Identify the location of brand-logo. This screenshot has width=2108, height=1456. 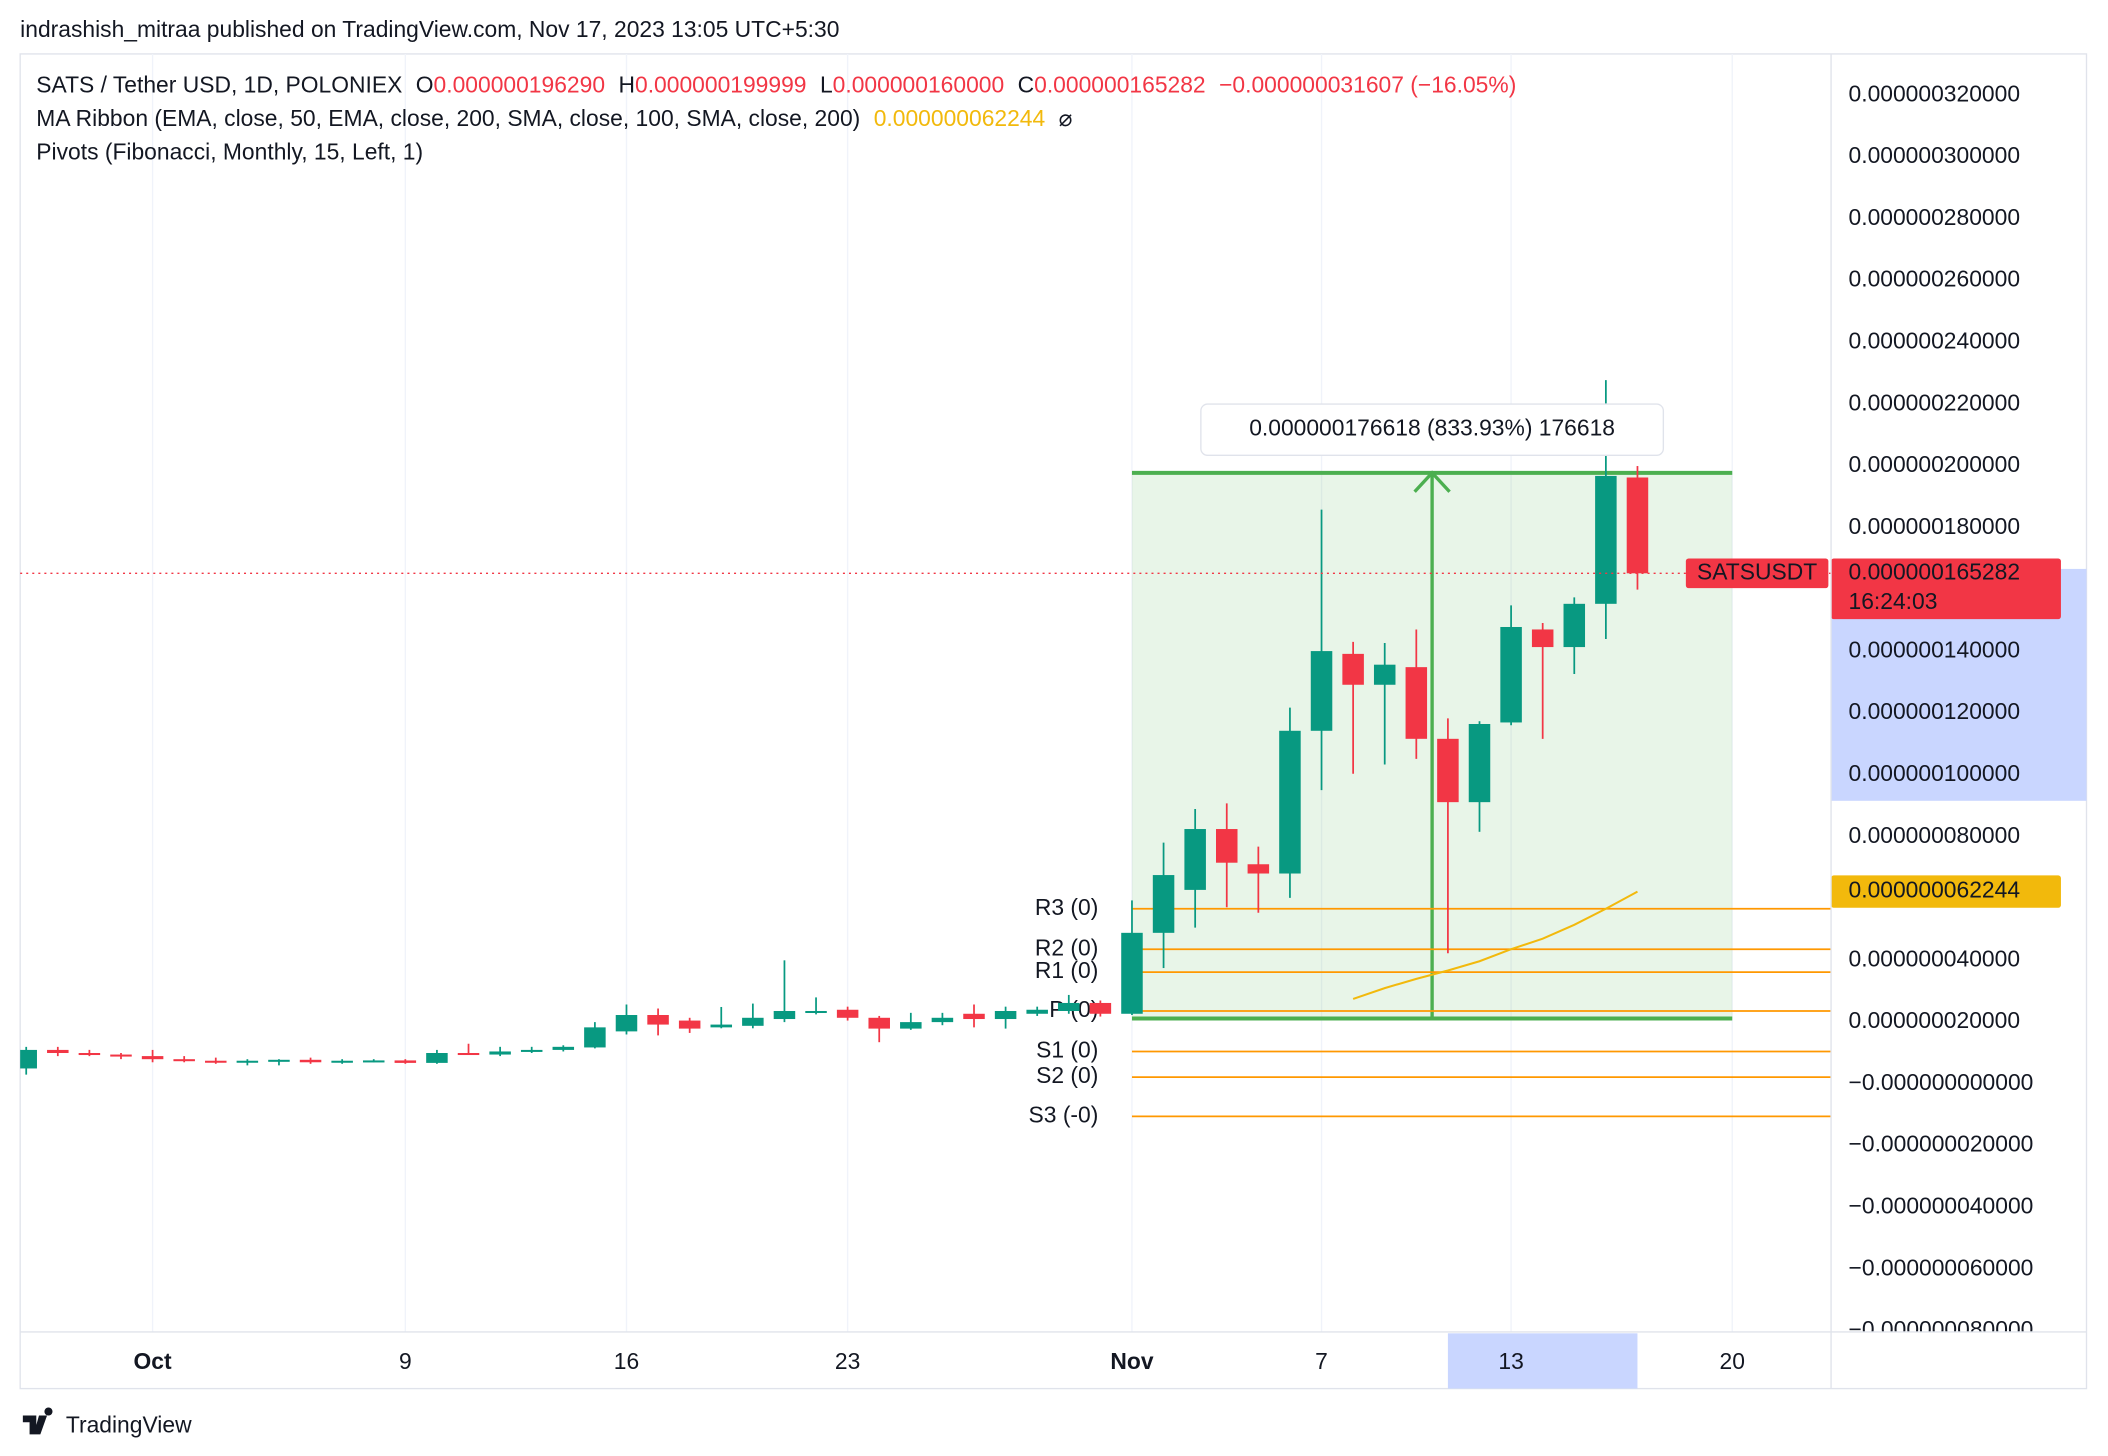
(37, 1421).